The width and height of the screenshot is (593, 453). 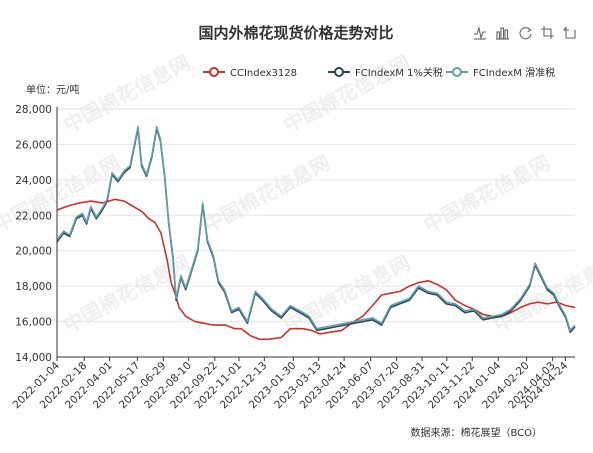 I want to click on legend-item: CCIndex3128, so click(x=250, y=73).